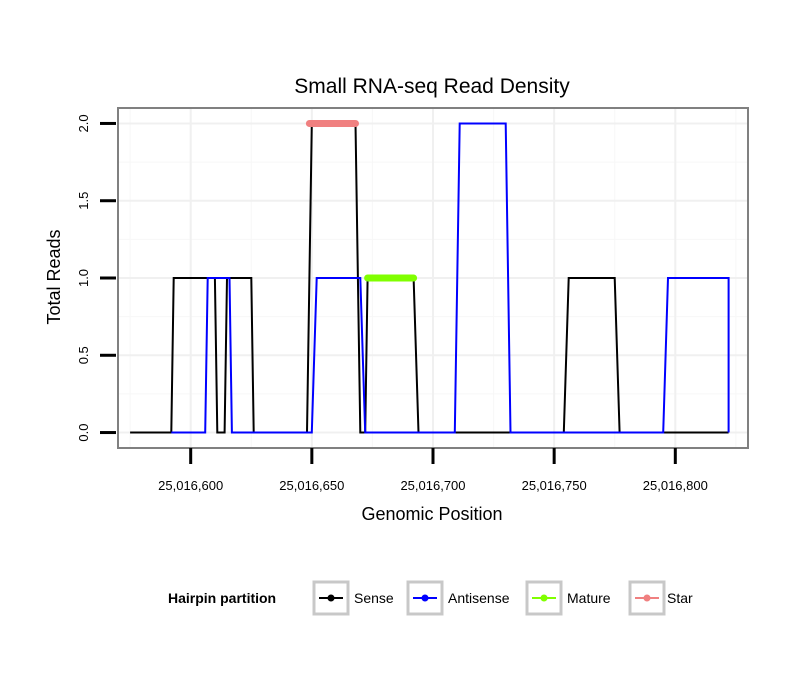 The height and width of the screenshot is (690, 810). I want to click on y-tick-label: 0.0, so click(83, 433).